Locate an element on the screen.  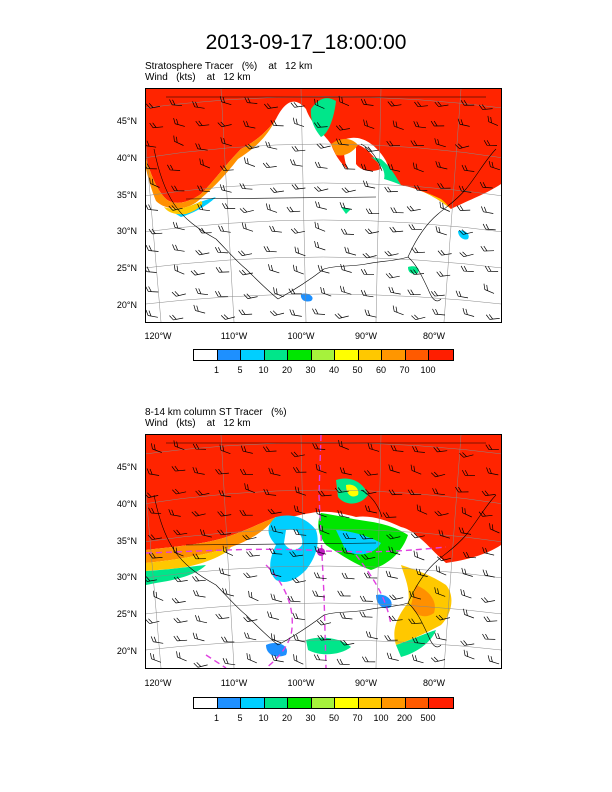
lon-label: 120°W is located at coordinates (158, 336).